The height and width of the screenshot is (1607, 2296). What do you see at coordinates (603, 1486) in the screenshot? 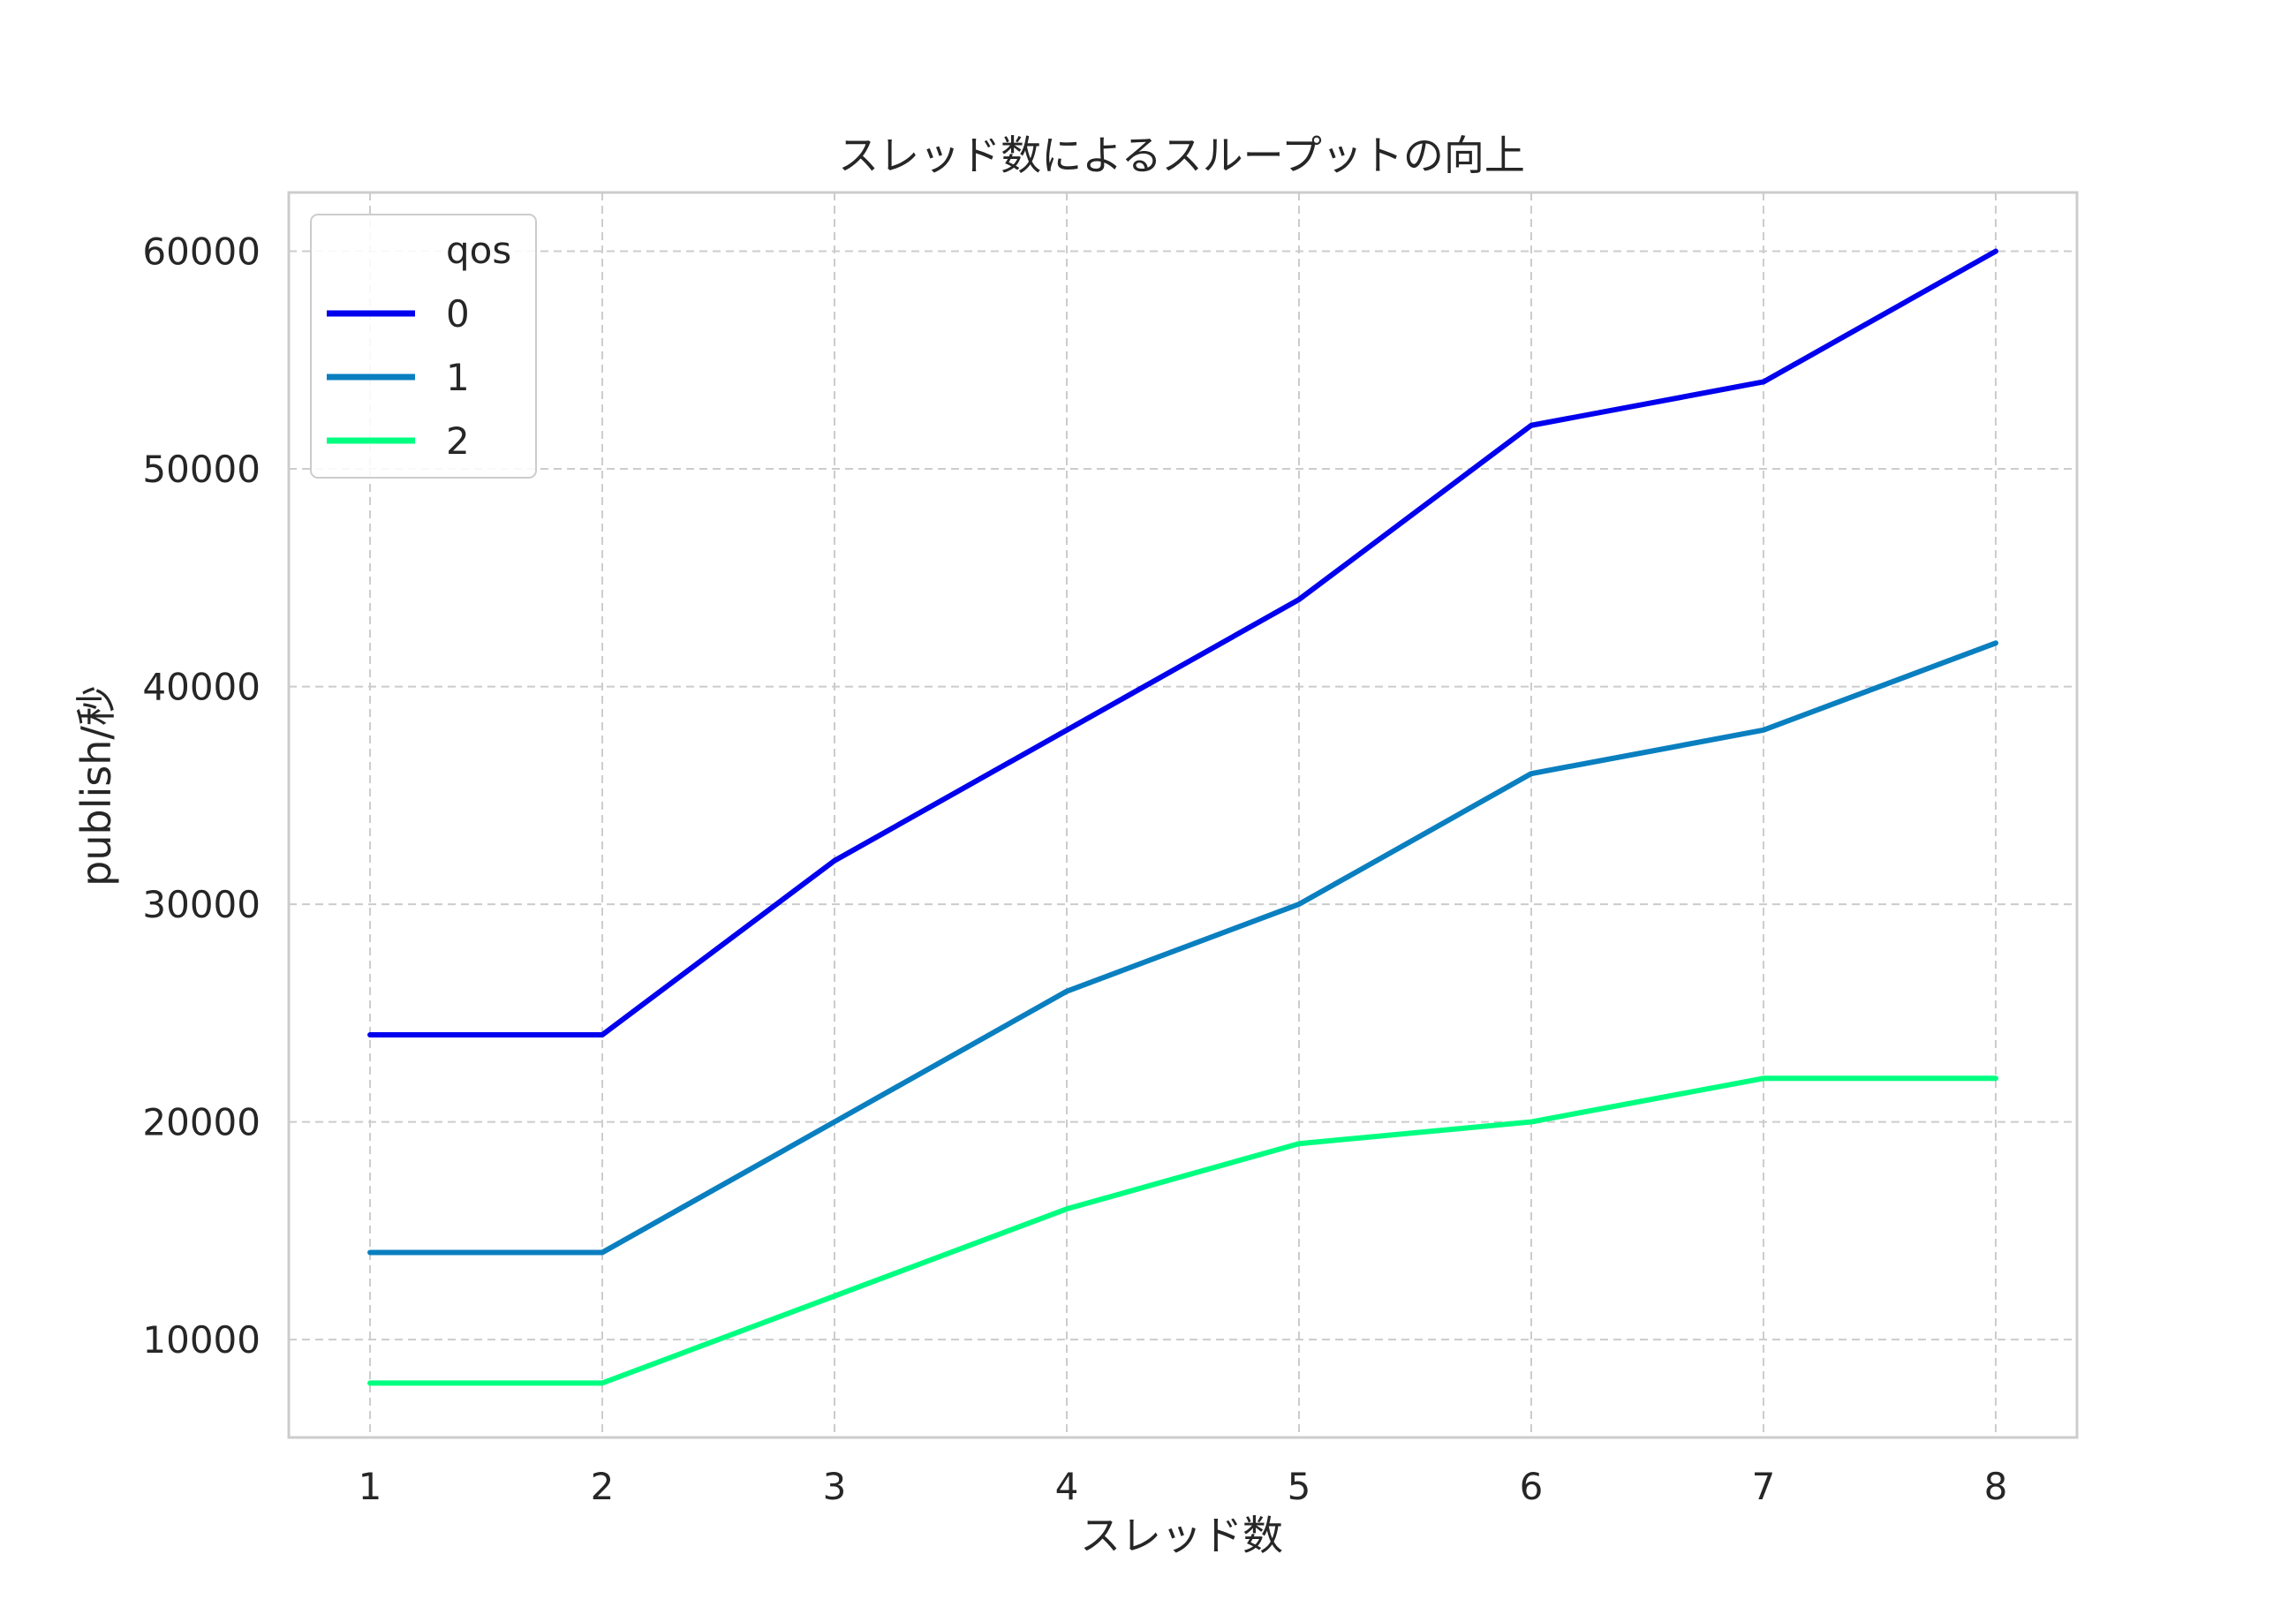
I see `x-tick-label: 2` at bounding box center [603, 1486].